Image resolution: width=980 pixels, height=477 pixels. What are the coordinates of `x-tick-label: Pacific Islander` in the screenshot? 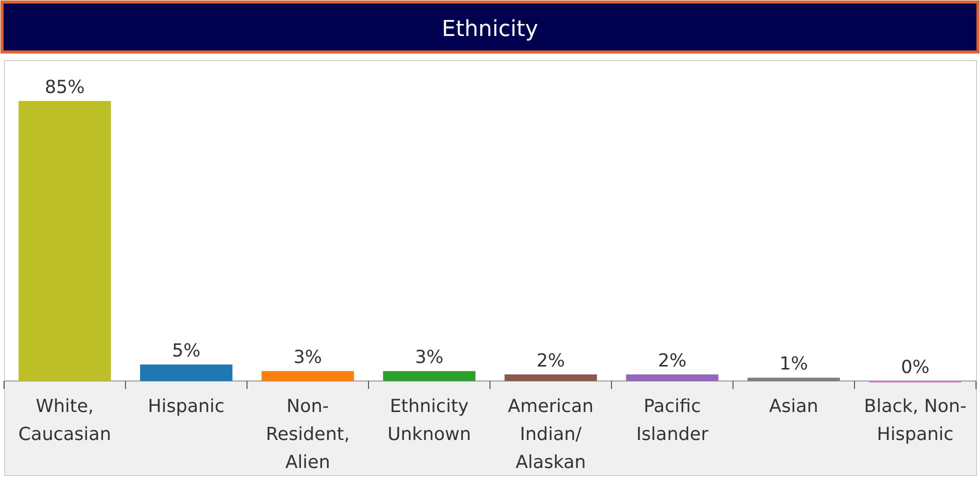 It's located at (672, 420).